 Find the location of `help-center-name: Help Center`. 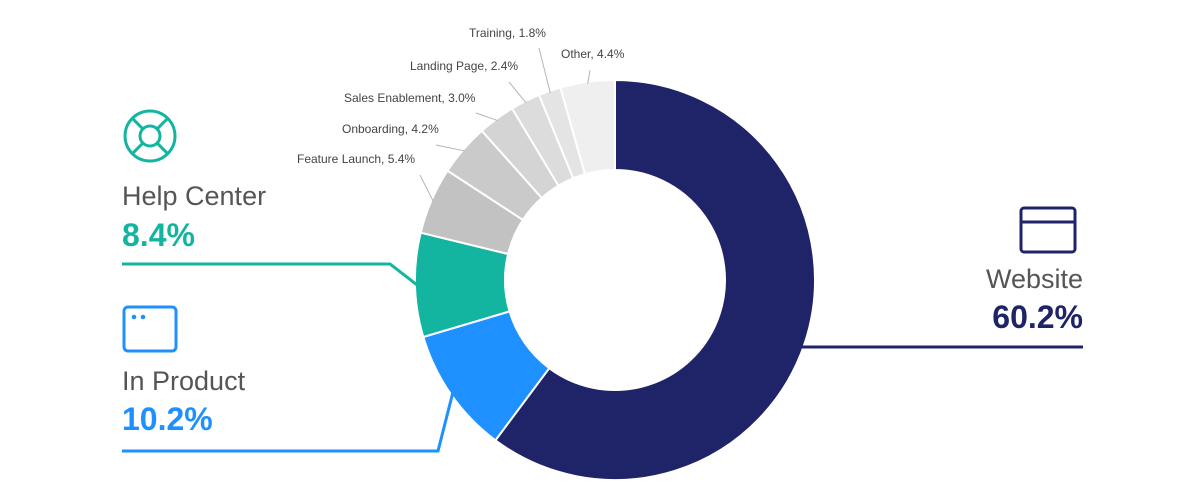

help-center-name: Help Center is located at coordinates (194, 196).